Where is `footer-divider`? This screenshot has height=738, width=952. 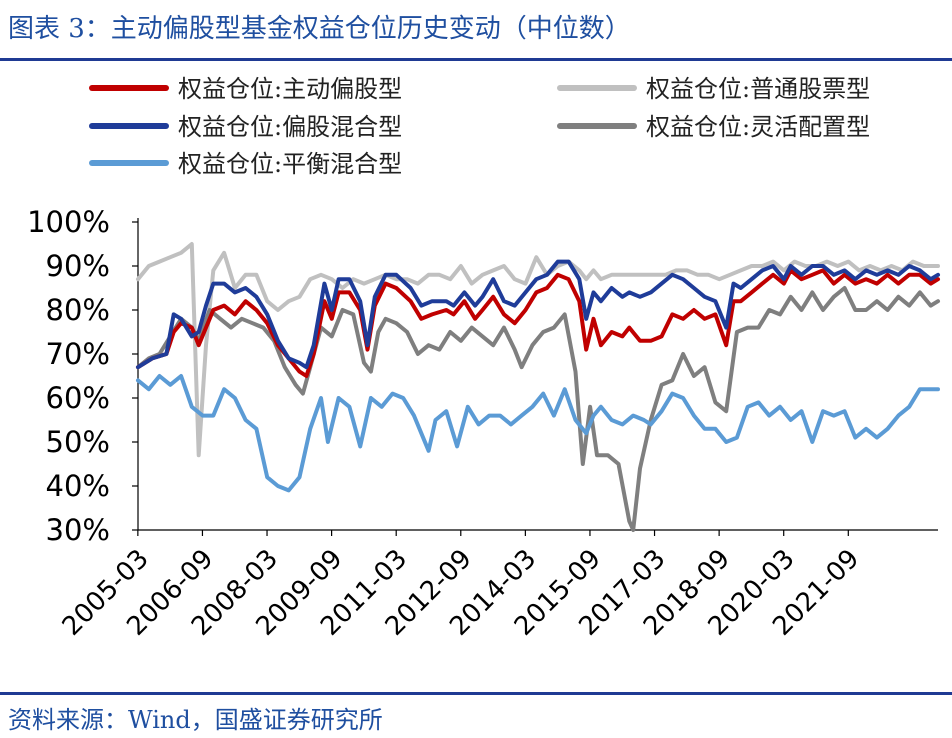 footer-divider is located at coordinates (476, 693).